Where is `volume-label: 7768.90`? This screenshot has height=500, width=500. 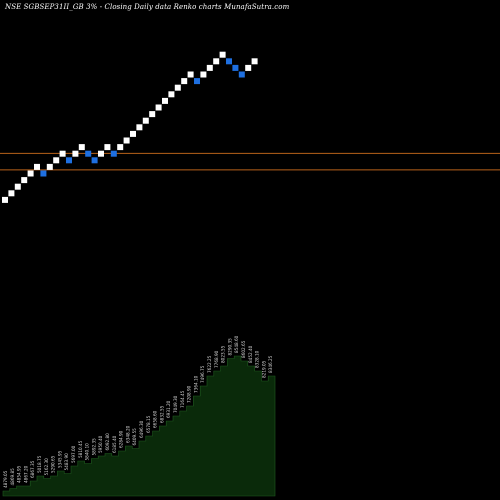
volume-label: 7768.90 is located at coordinates (216, 359).